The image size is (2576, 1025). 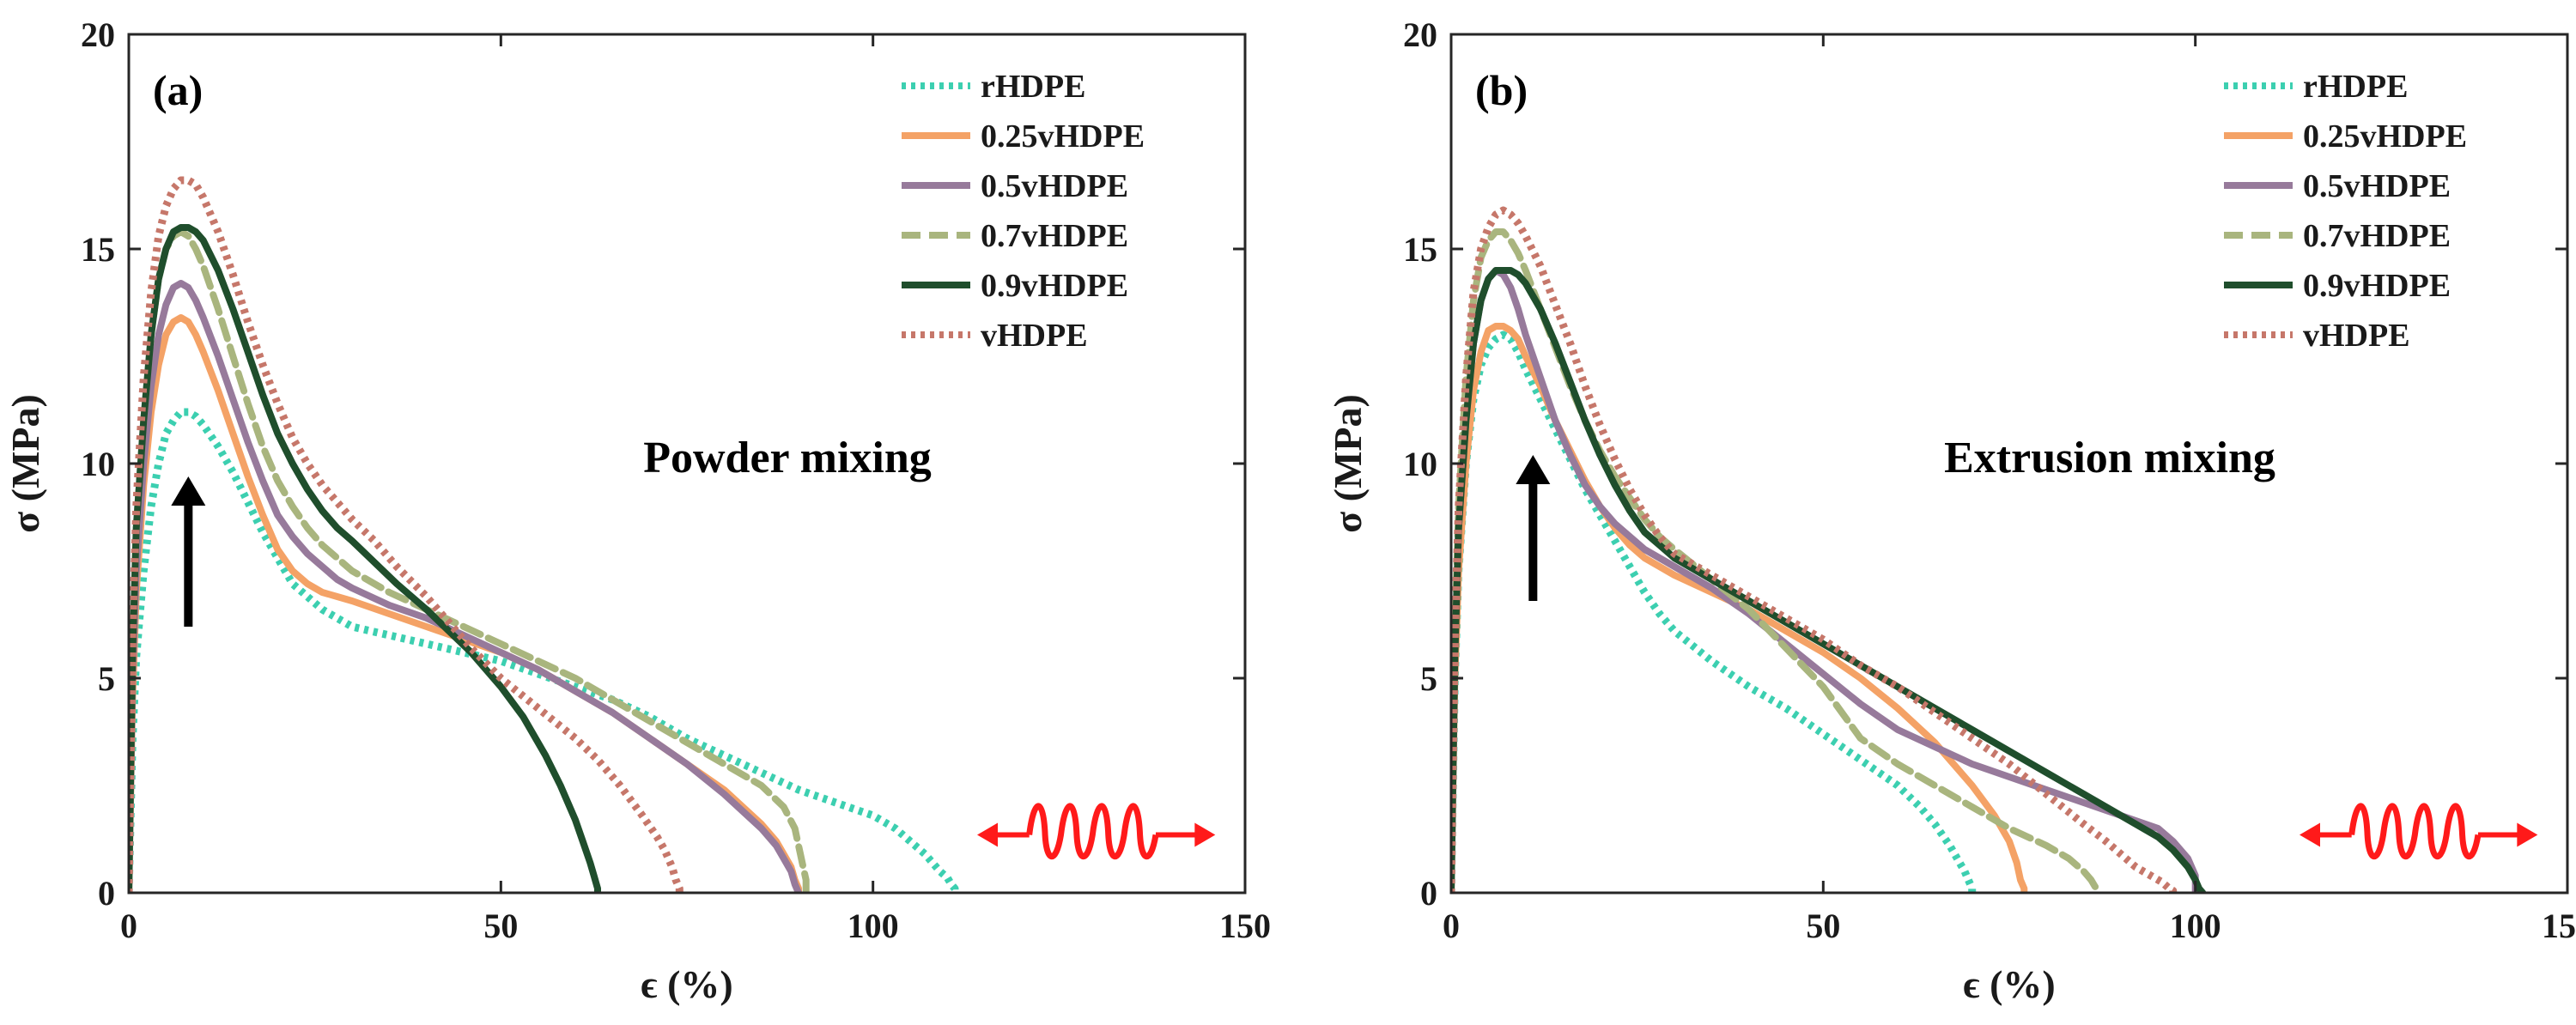 What do you see at coordinates (2109, 458) in the screenshot?
I see `mixing-annotation: Extrusion mixing` at bounding box center [2109, 458].